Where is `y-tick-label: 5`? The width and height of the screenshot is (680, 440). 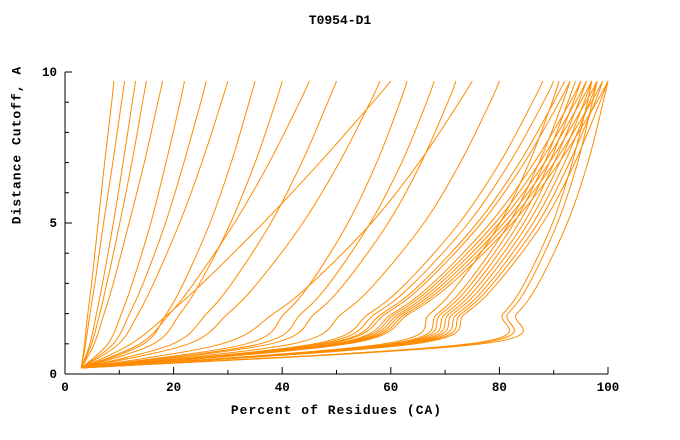
y-tick-label: 5 is located at coordinates (53, 224).